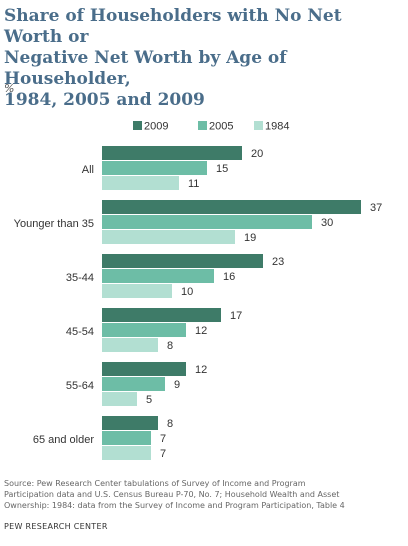 The image size is (408, 546). What do you see at coordinates (104, 100) in the screenshot?
I see `title-line-3: 1984, 2005 and 2009` at bounding box center [104, 100].